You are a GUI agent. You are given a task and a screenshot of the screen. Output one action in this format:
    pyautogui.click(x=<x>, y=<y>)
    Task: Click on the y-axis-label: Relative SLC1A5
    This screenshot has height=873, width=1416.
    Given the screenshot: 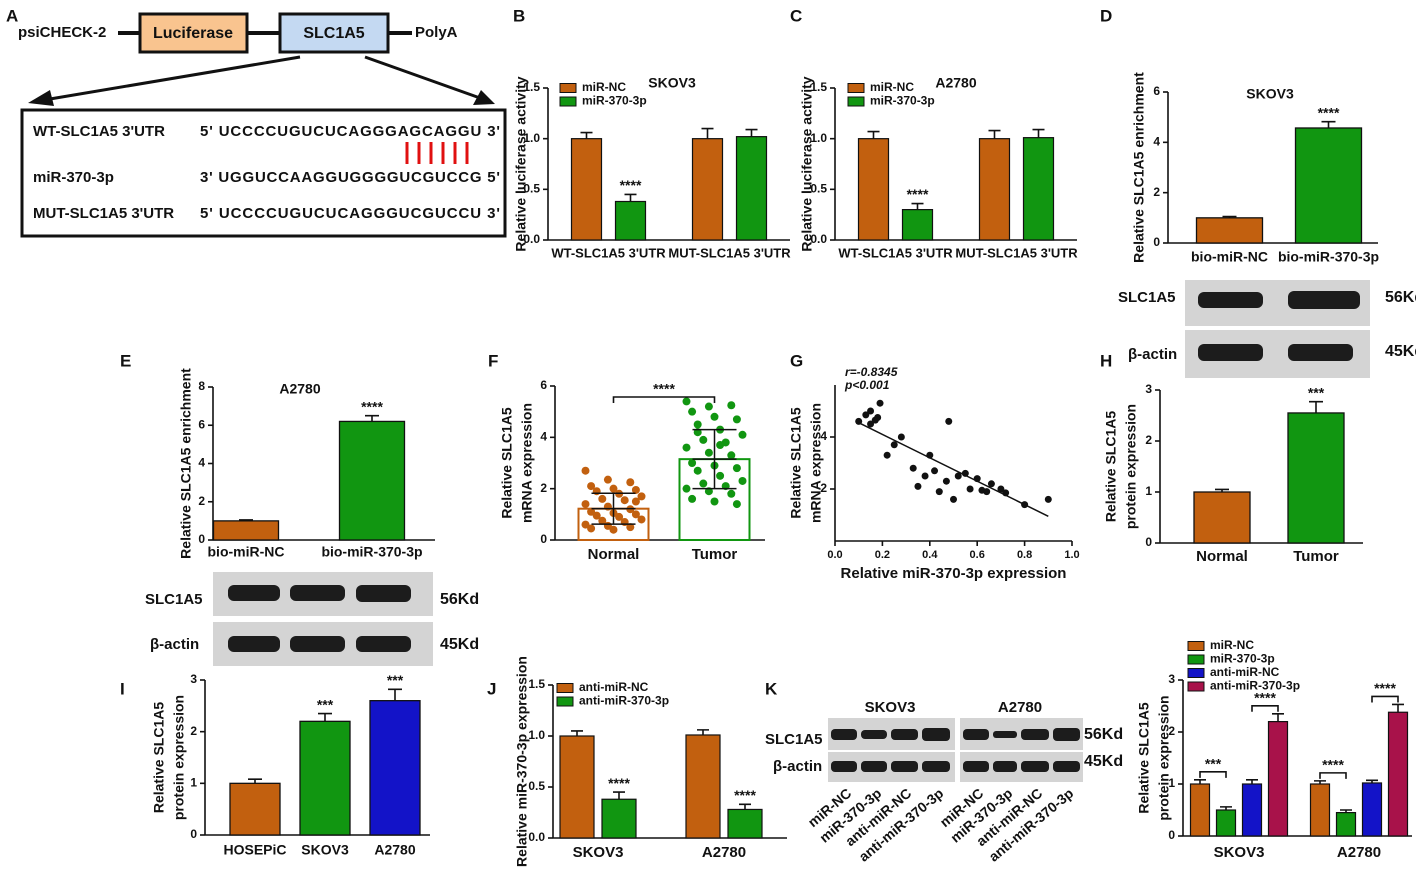 What is the action you would take?
    pyautogui.click(x=1144, y=757)
    